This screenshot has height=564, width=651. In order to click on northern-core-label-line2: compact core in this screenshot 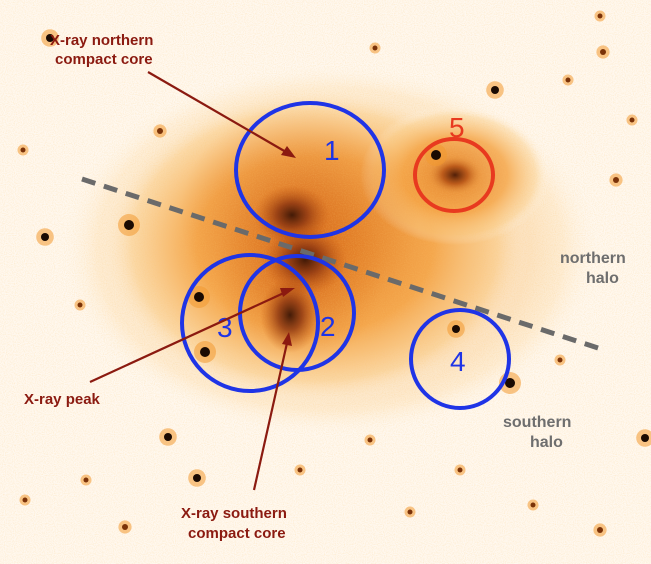, I will do `click(104, 59)`.